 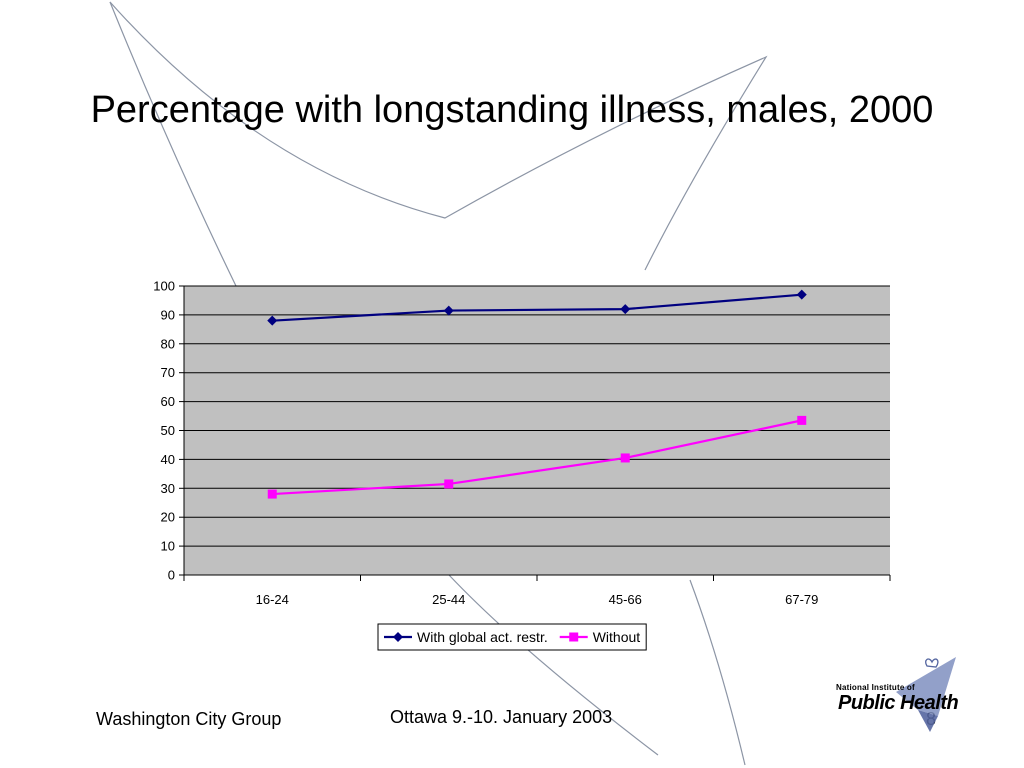 I want to click on y-tick-label: 30, so click(x=168, y=488).